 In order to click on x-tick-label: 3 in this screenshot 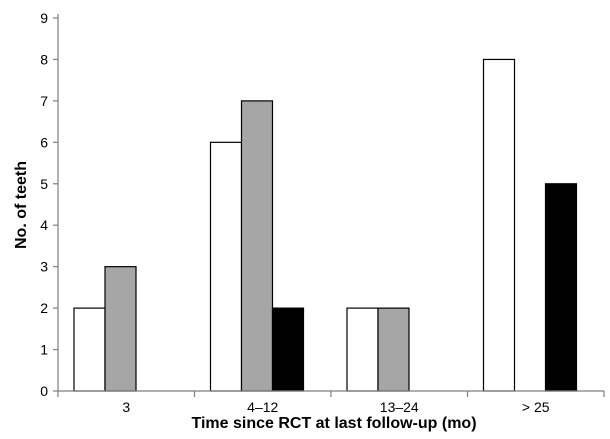, I will do `click(126, 407)`.